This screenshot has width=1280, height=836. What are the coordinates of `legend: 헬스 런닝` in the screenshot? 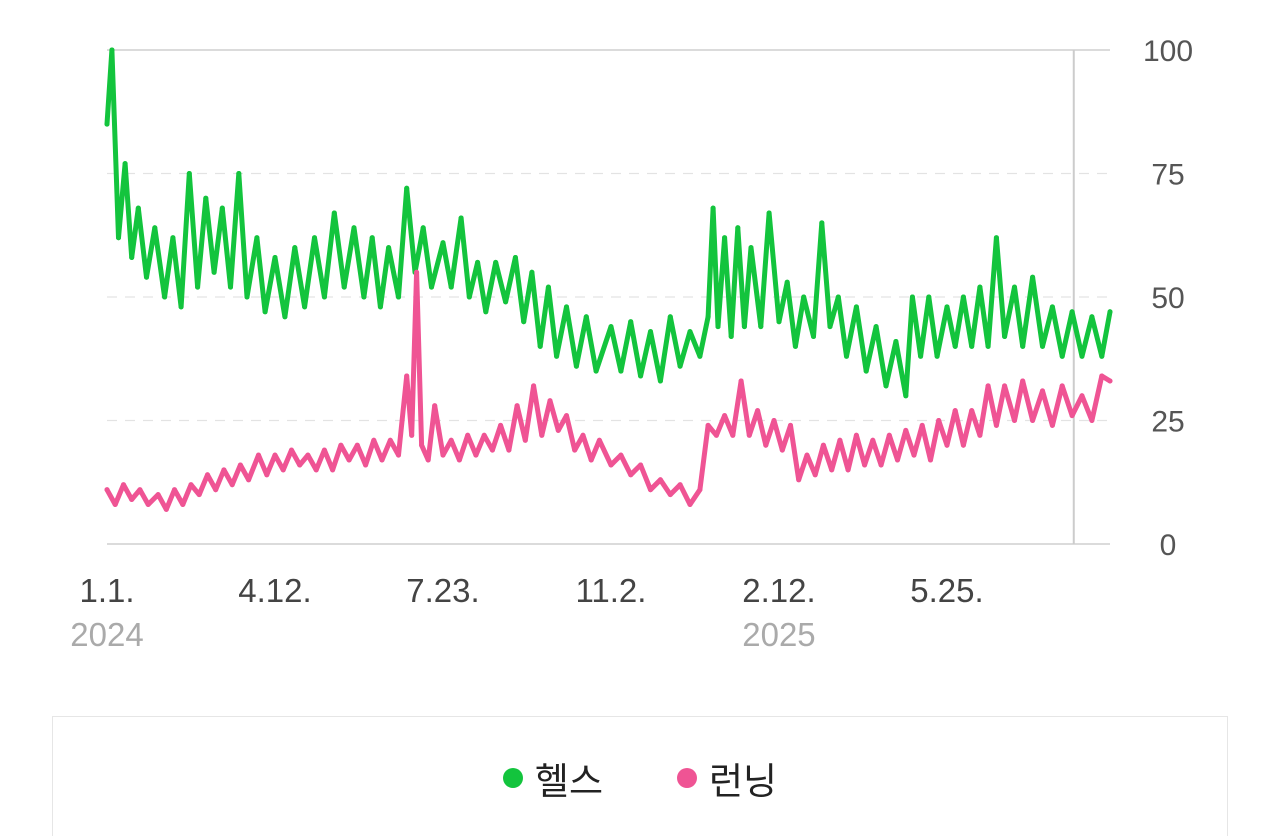 It's located at (640, 778).